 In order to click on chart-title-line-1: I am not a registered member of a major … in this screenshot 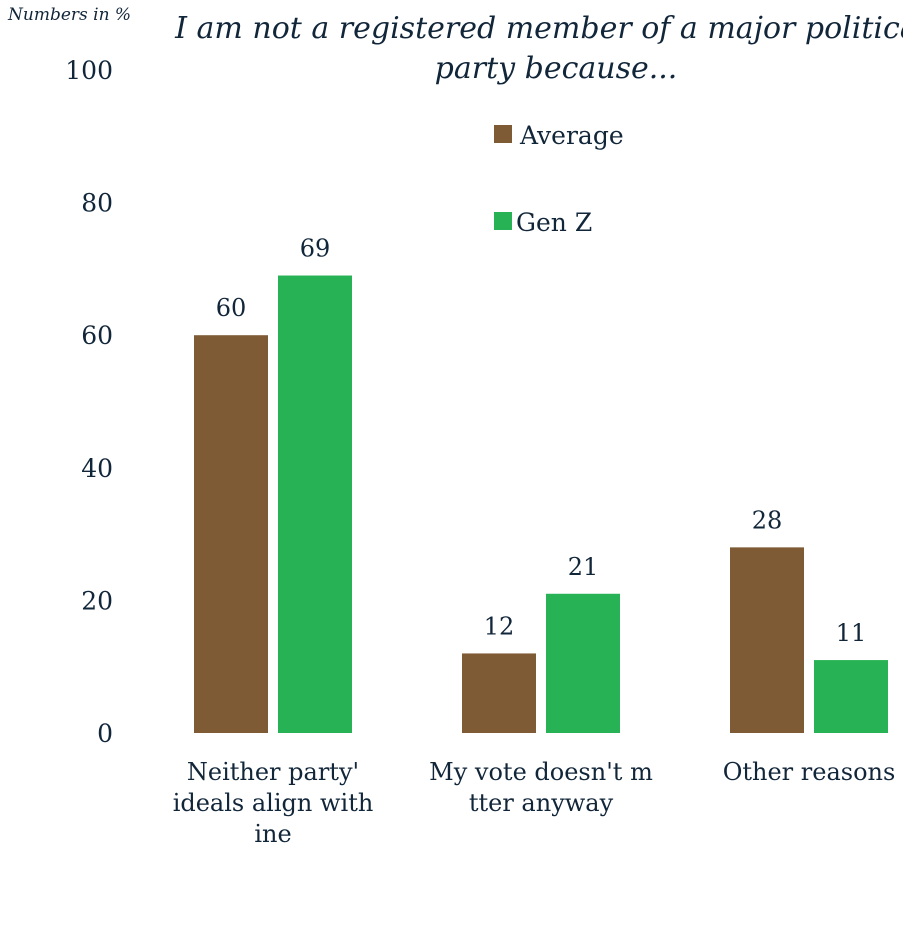, I will do `click(538, 28)`.